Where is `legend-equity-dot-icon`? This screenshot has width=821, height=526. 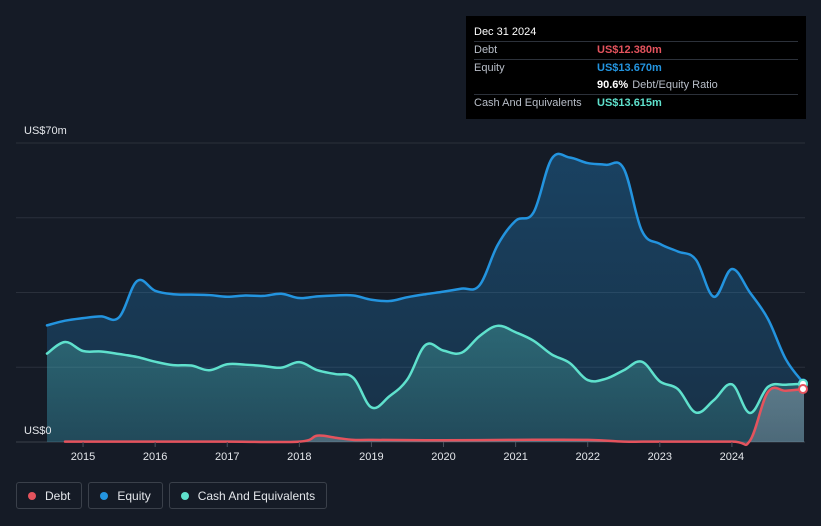 legend-equity-dot-icon is located at coordinates (104, 495).